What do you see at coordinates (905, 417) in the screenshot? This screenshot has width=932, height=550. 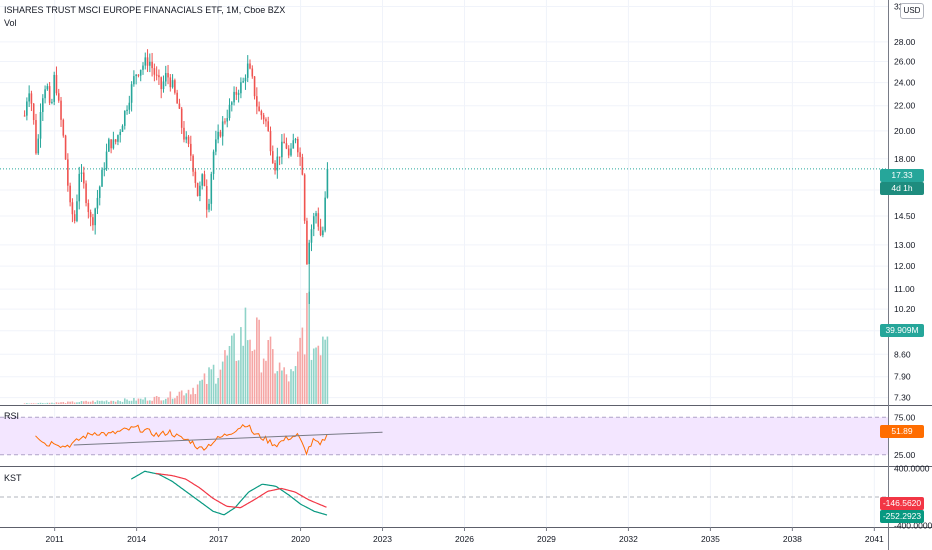 I see `rsi-tick-label: 75.00` at bounding box center [905, 417].